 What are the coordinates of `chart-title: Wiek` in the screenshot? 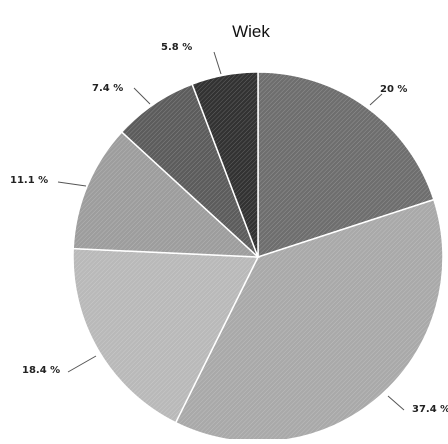 It's located at (251, 31).